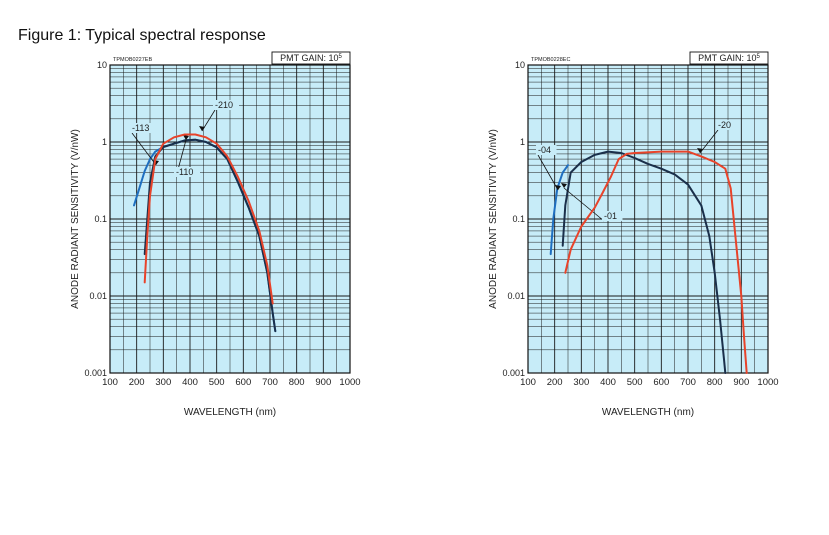  I want to click on figure-id-label: TPMOB0228EC, so click(550, 60).